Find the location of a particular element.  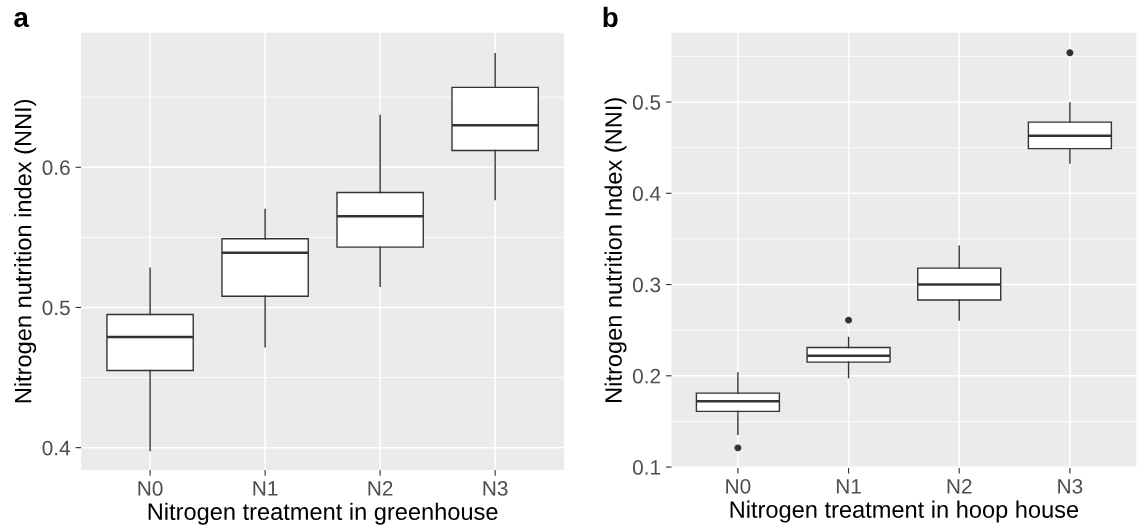

chart-title: a is located at coordinates (22, 19).